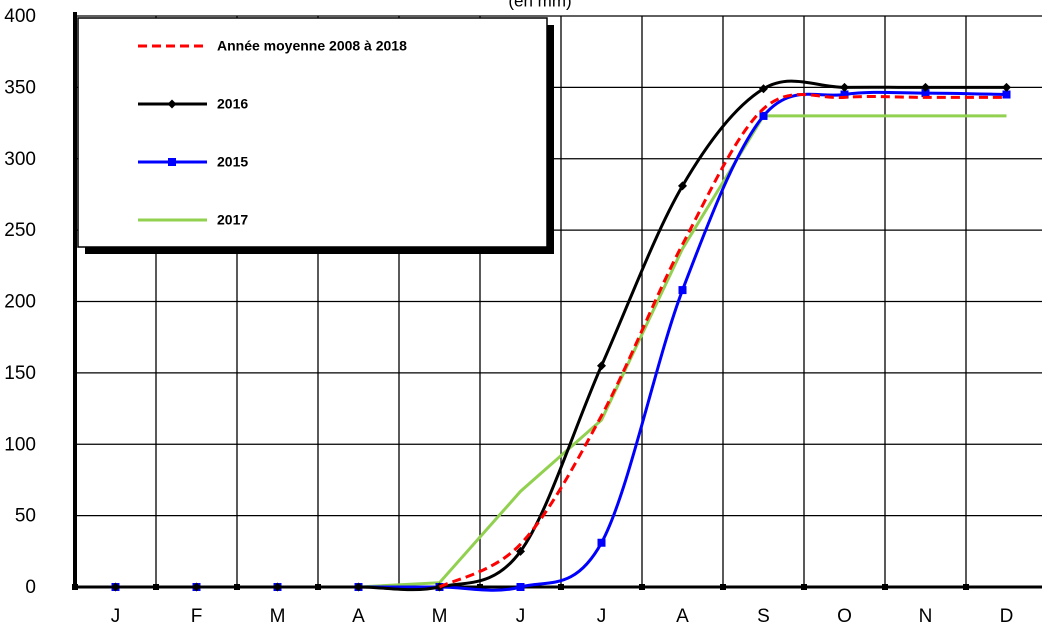 Image resolution: width=1042 pixels, height=633 pixels. I want to click on y-tick-label: 250, so click(20, 230).